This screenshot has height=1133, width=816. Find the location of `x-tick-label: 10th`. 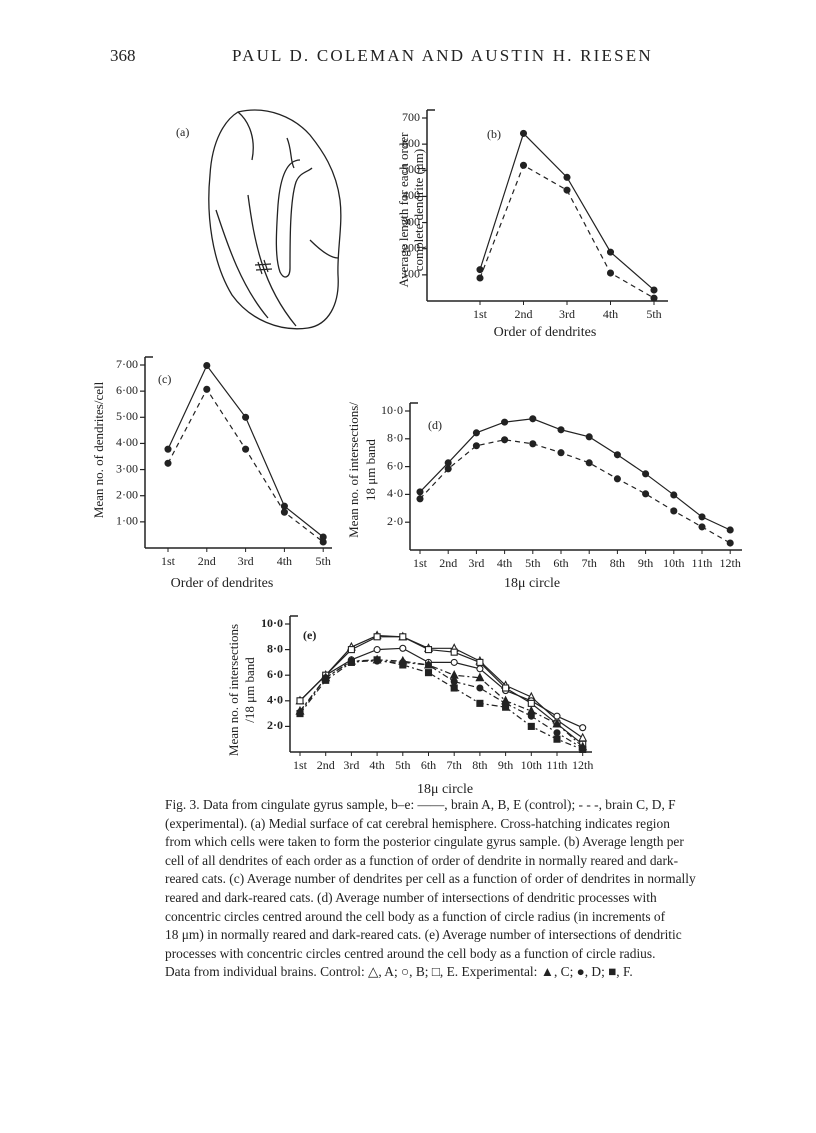

x-tick-label: 10th is located at coordinates (531, 765).